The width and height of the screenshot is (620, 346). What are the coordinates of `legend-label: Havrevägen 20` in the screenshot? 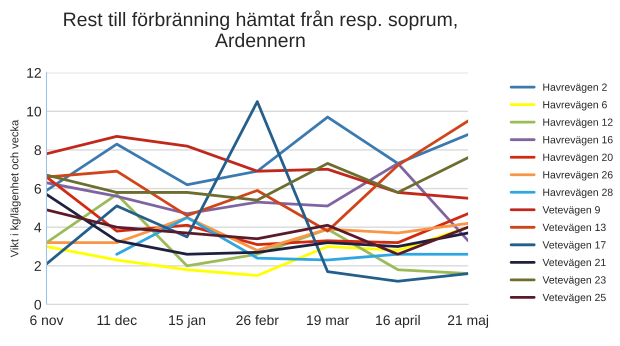 It's located at (578, 159).